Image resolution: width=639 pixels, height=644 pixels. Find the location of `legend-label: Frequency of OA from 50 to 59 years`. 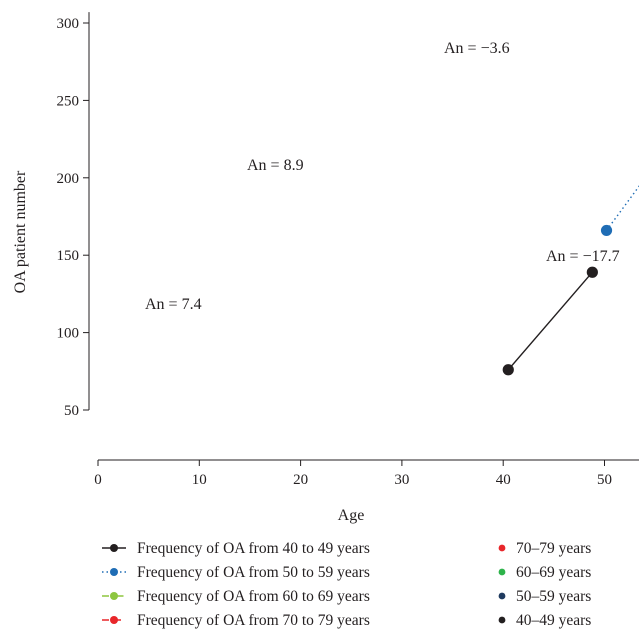

legend-label: Frequency of OA from 50 to 59 years is located at coordinates (253, 572).